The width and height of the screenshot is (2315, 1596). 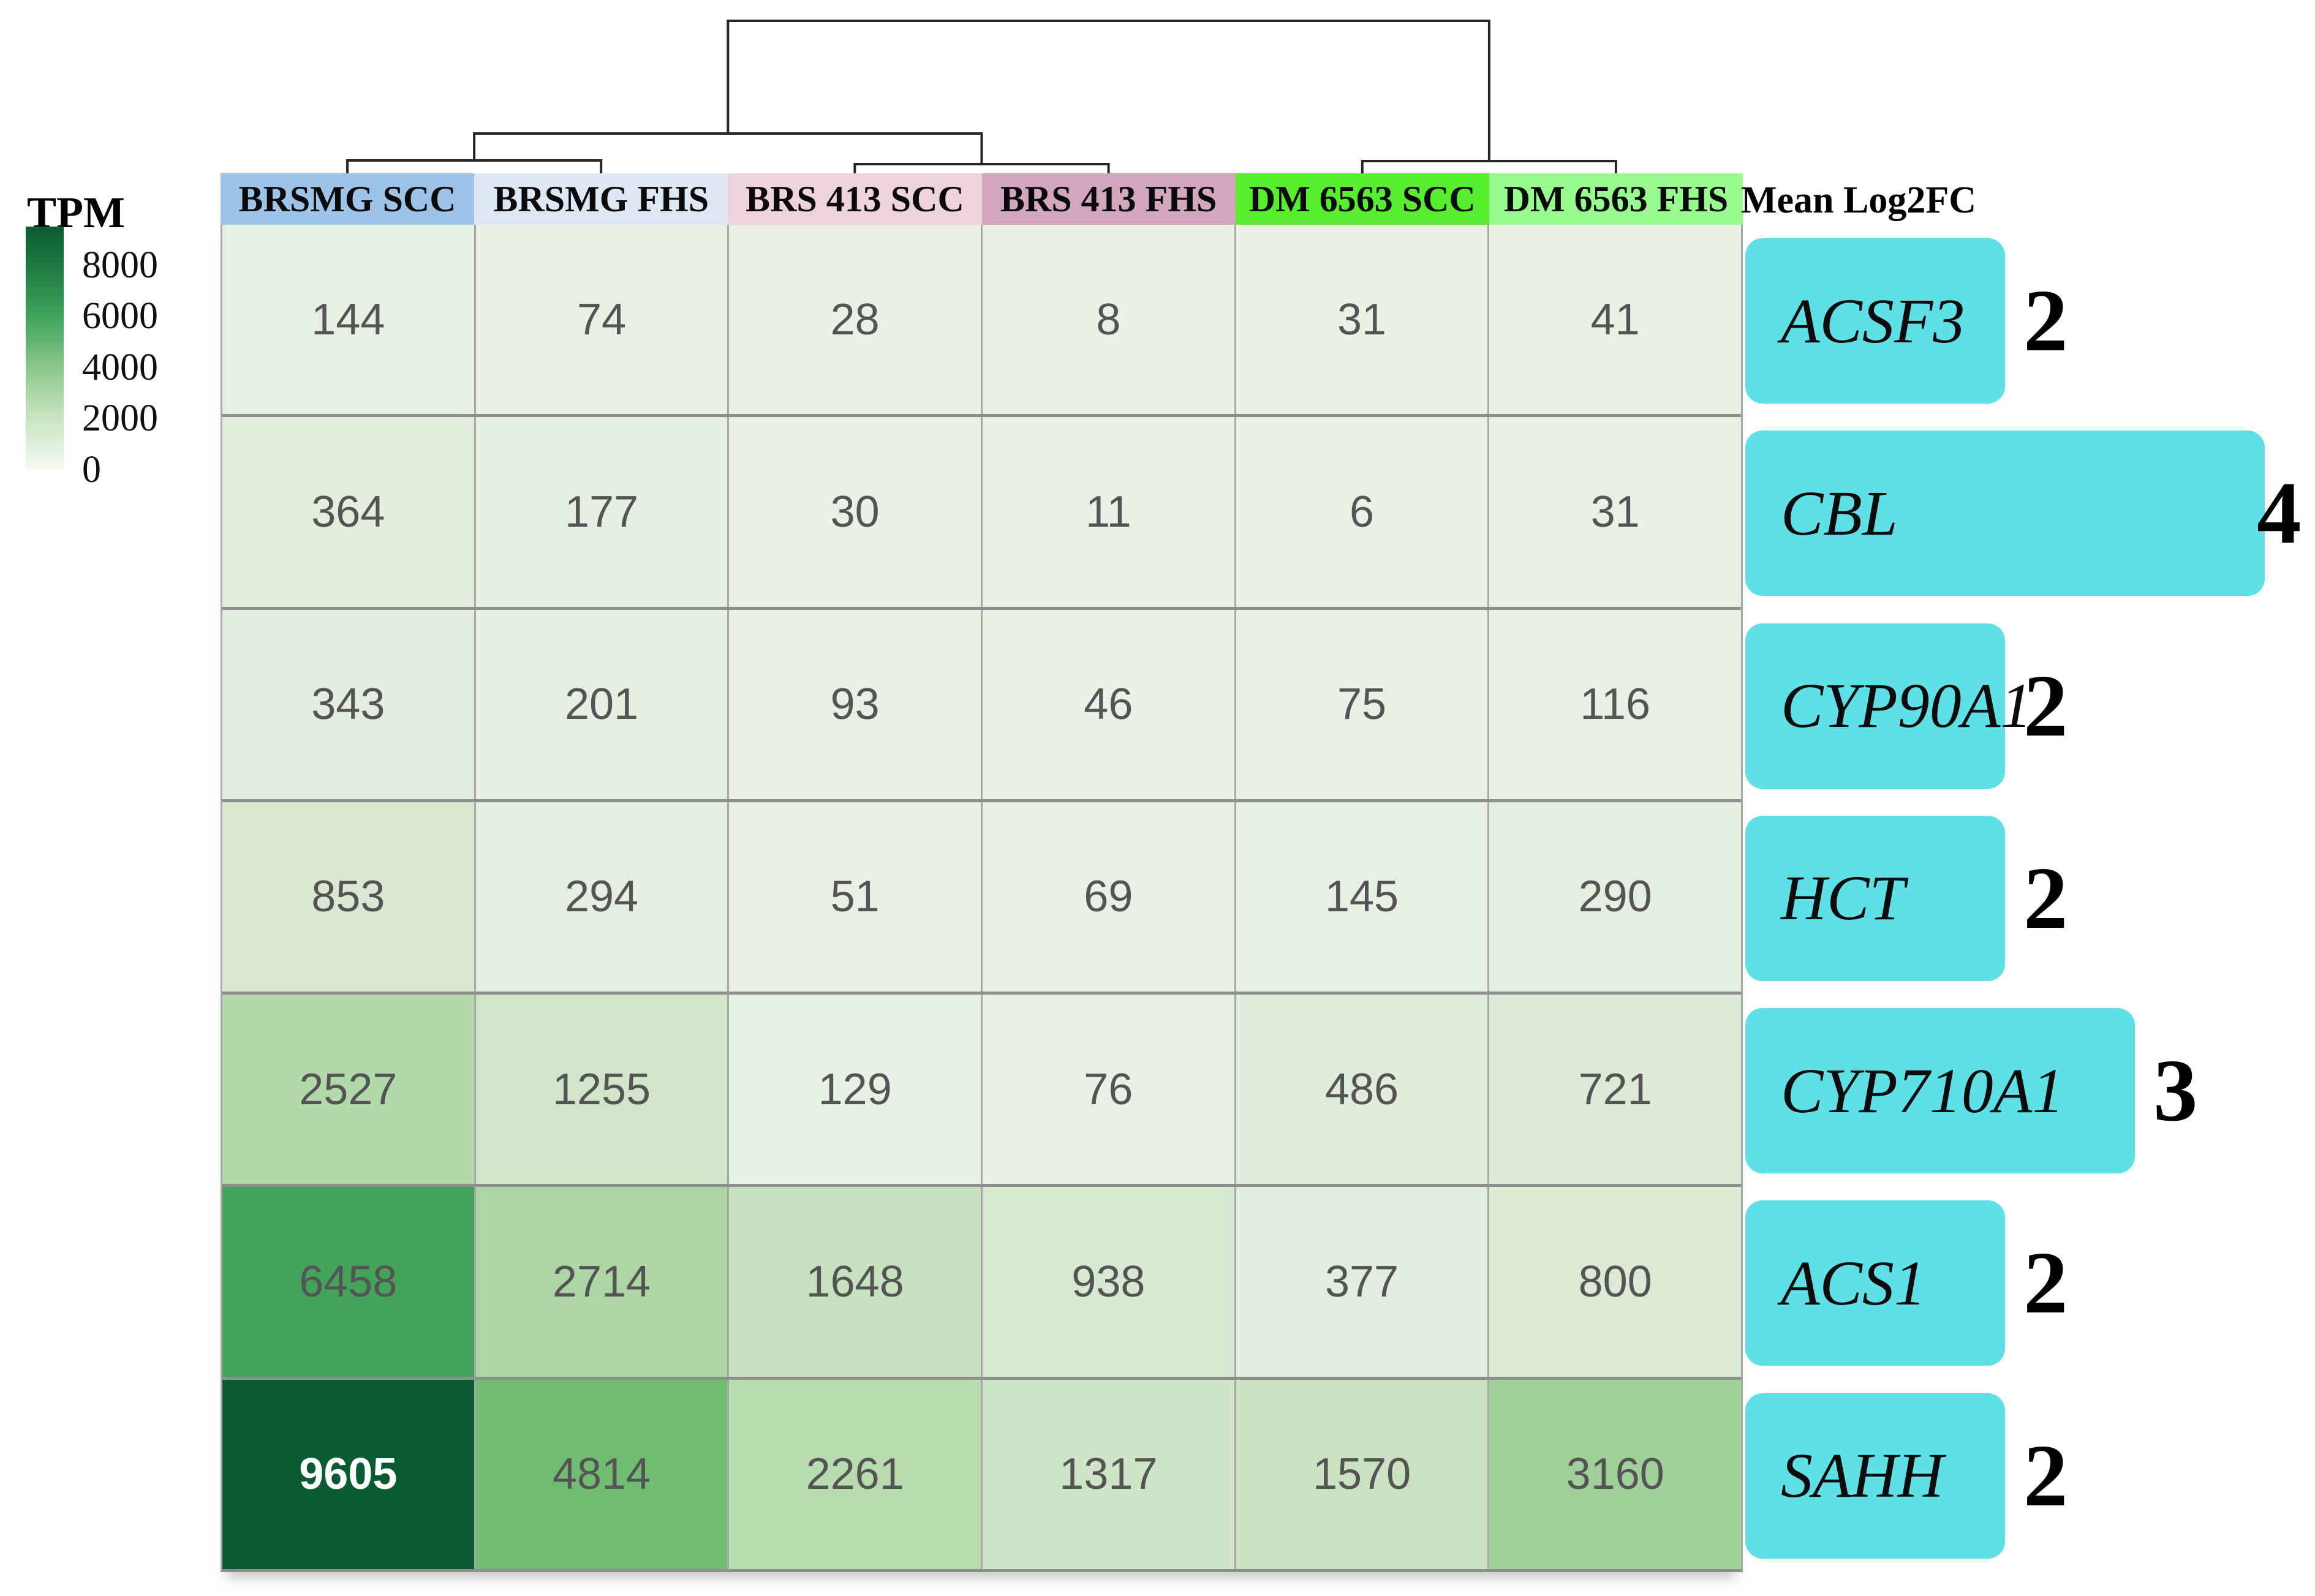 I want to click on heatmap-cell: 9605, so click(x=349, y=1474).